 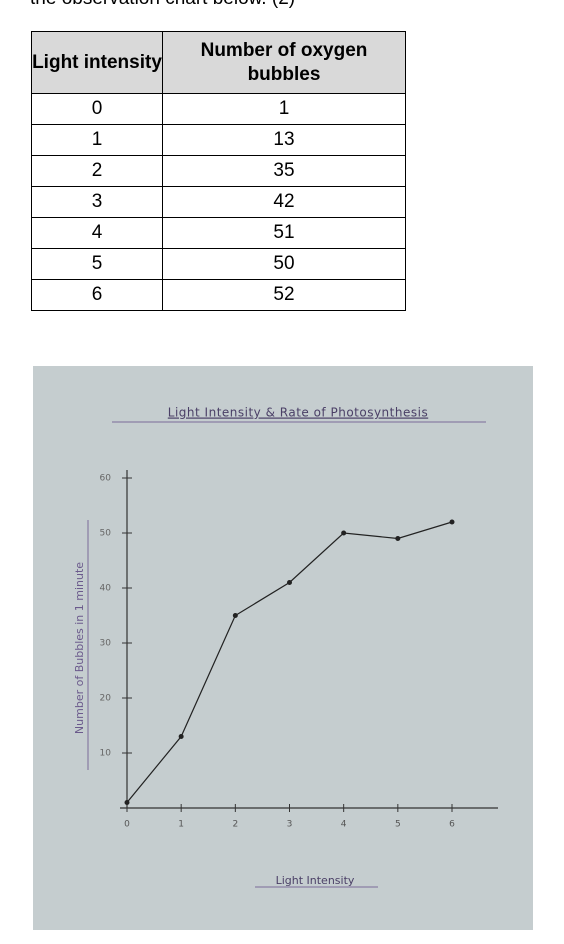 What do you see at coordinates (298, 413) in the screenshot?
I see `chart-title: Light Intensity & Rate of Photosynthesis` at bounding box center [298, 413].